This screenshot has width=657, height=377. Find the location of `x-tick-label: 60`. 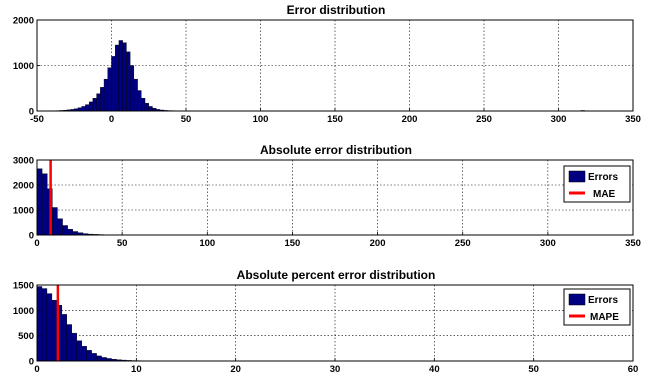

x-tick-label: 60 is located at coordinates (633, 369).